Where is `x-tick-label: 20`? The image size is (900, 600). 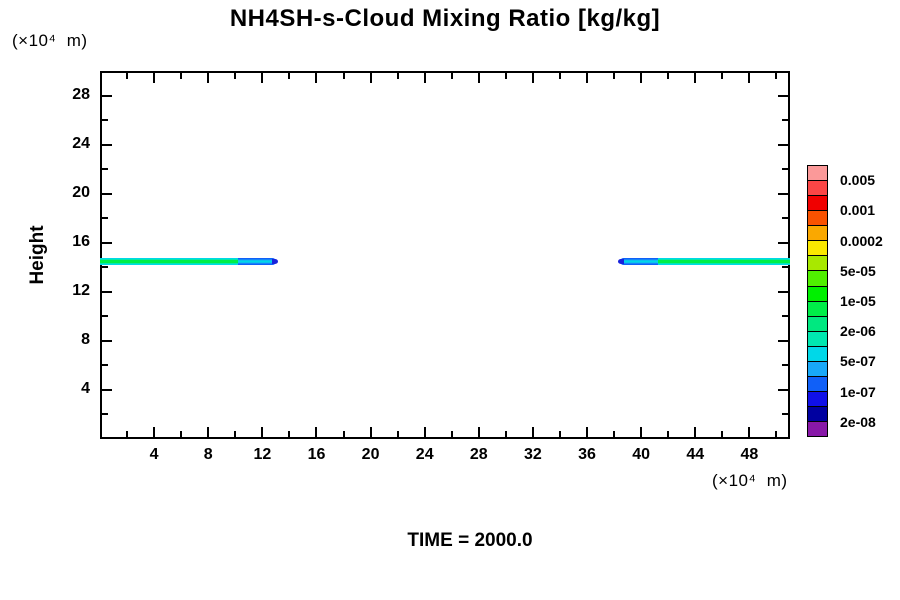
x-tick-label: 20 is located at coordinates (370, 454).